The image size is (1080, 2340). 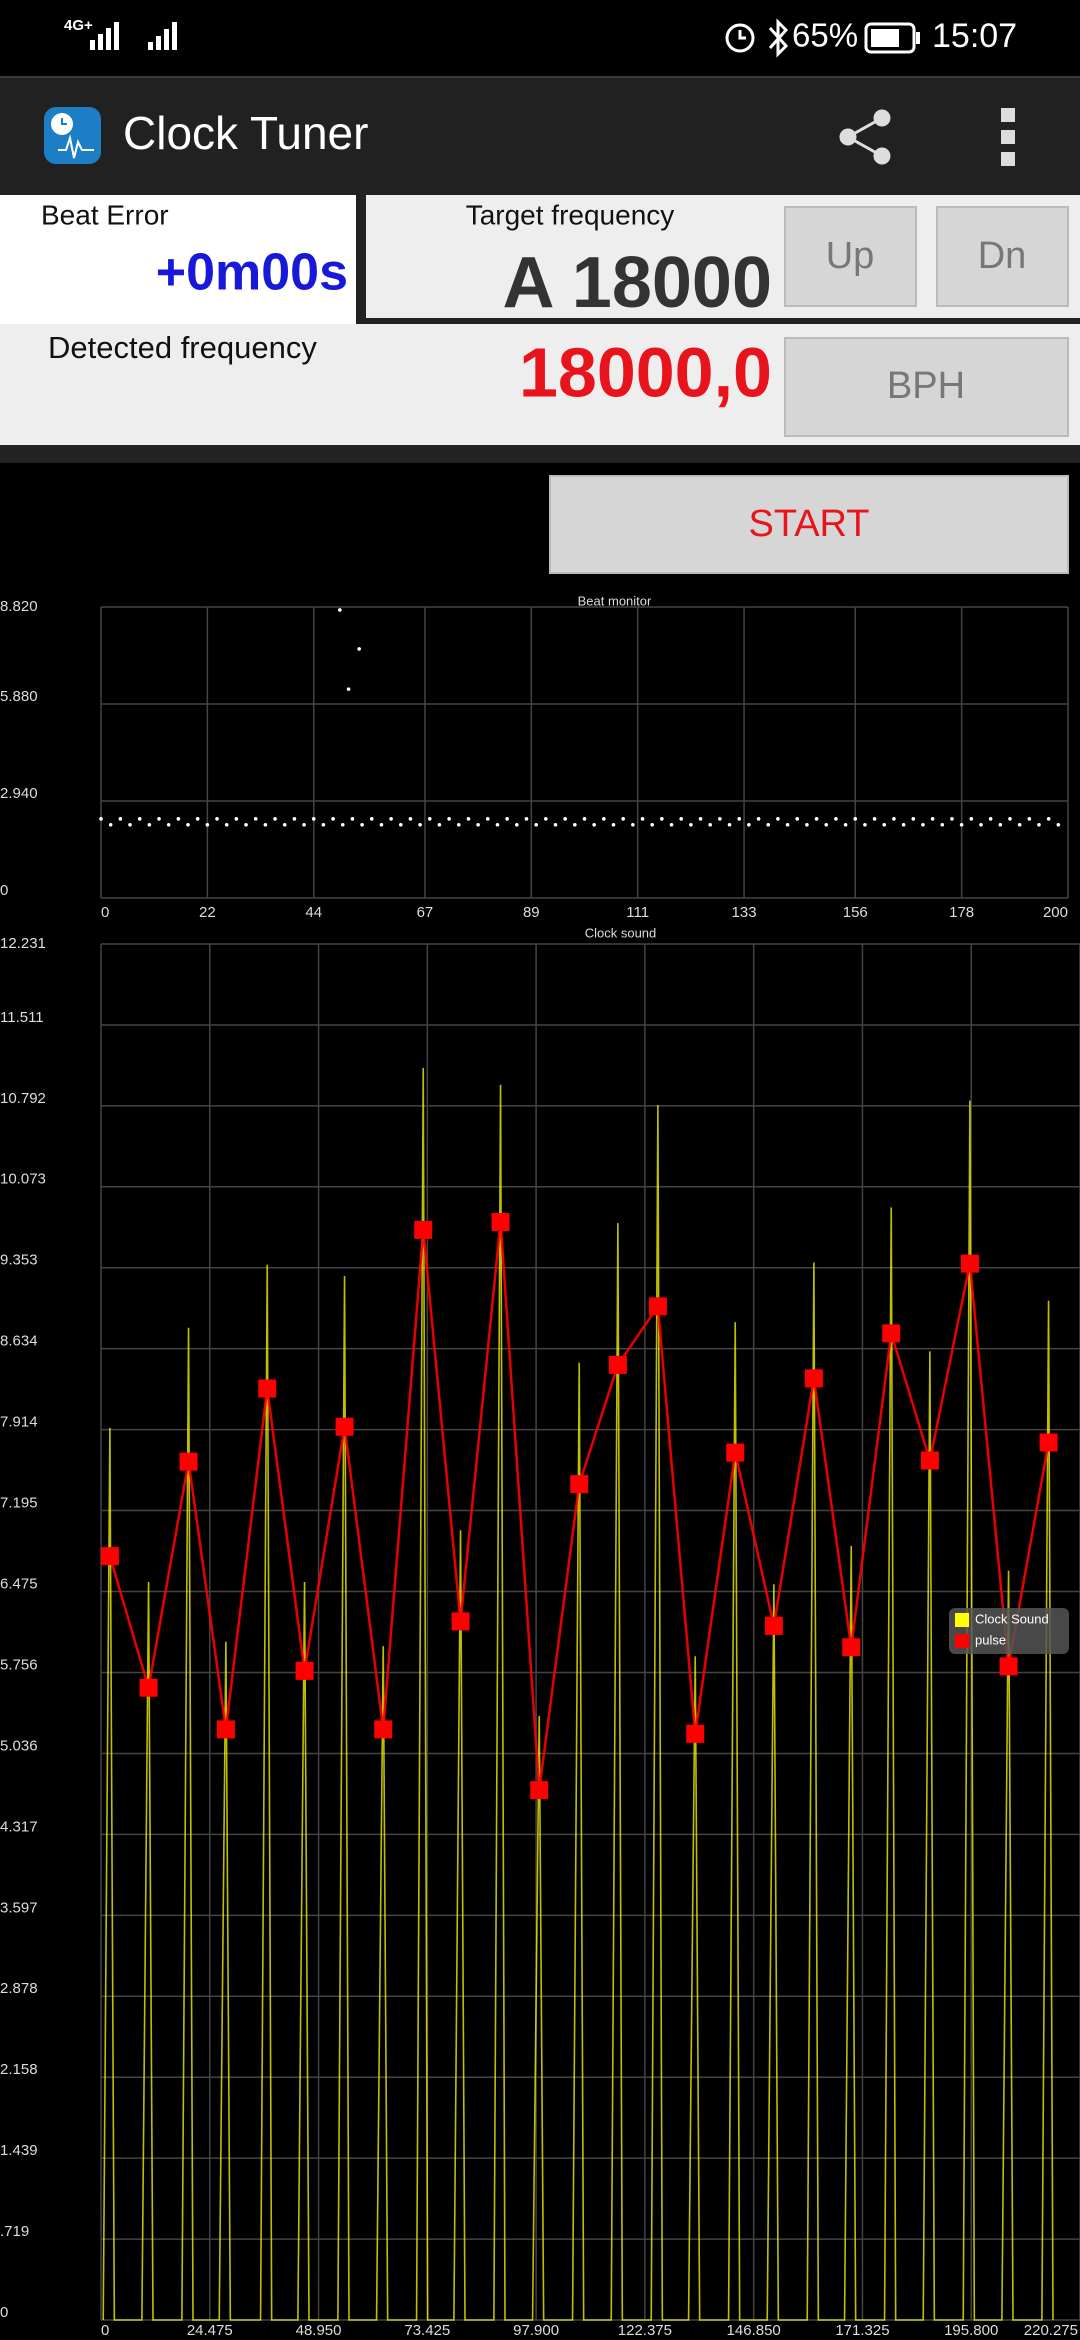 I want to click on bluetooth-icon, so click(x=778, y=38).